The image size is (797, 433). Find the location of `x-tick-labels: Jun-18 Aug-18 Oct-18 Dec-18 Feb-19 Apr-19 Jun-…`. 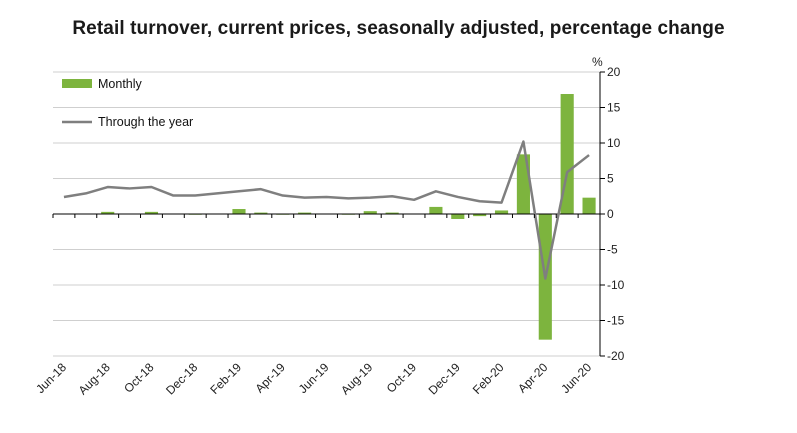

x-tick-labels: Jun-18 Aug-18 Oct-18 Dec-18 Feb-19 Apr-19 Jun-… is located at coordinates (313, 378).